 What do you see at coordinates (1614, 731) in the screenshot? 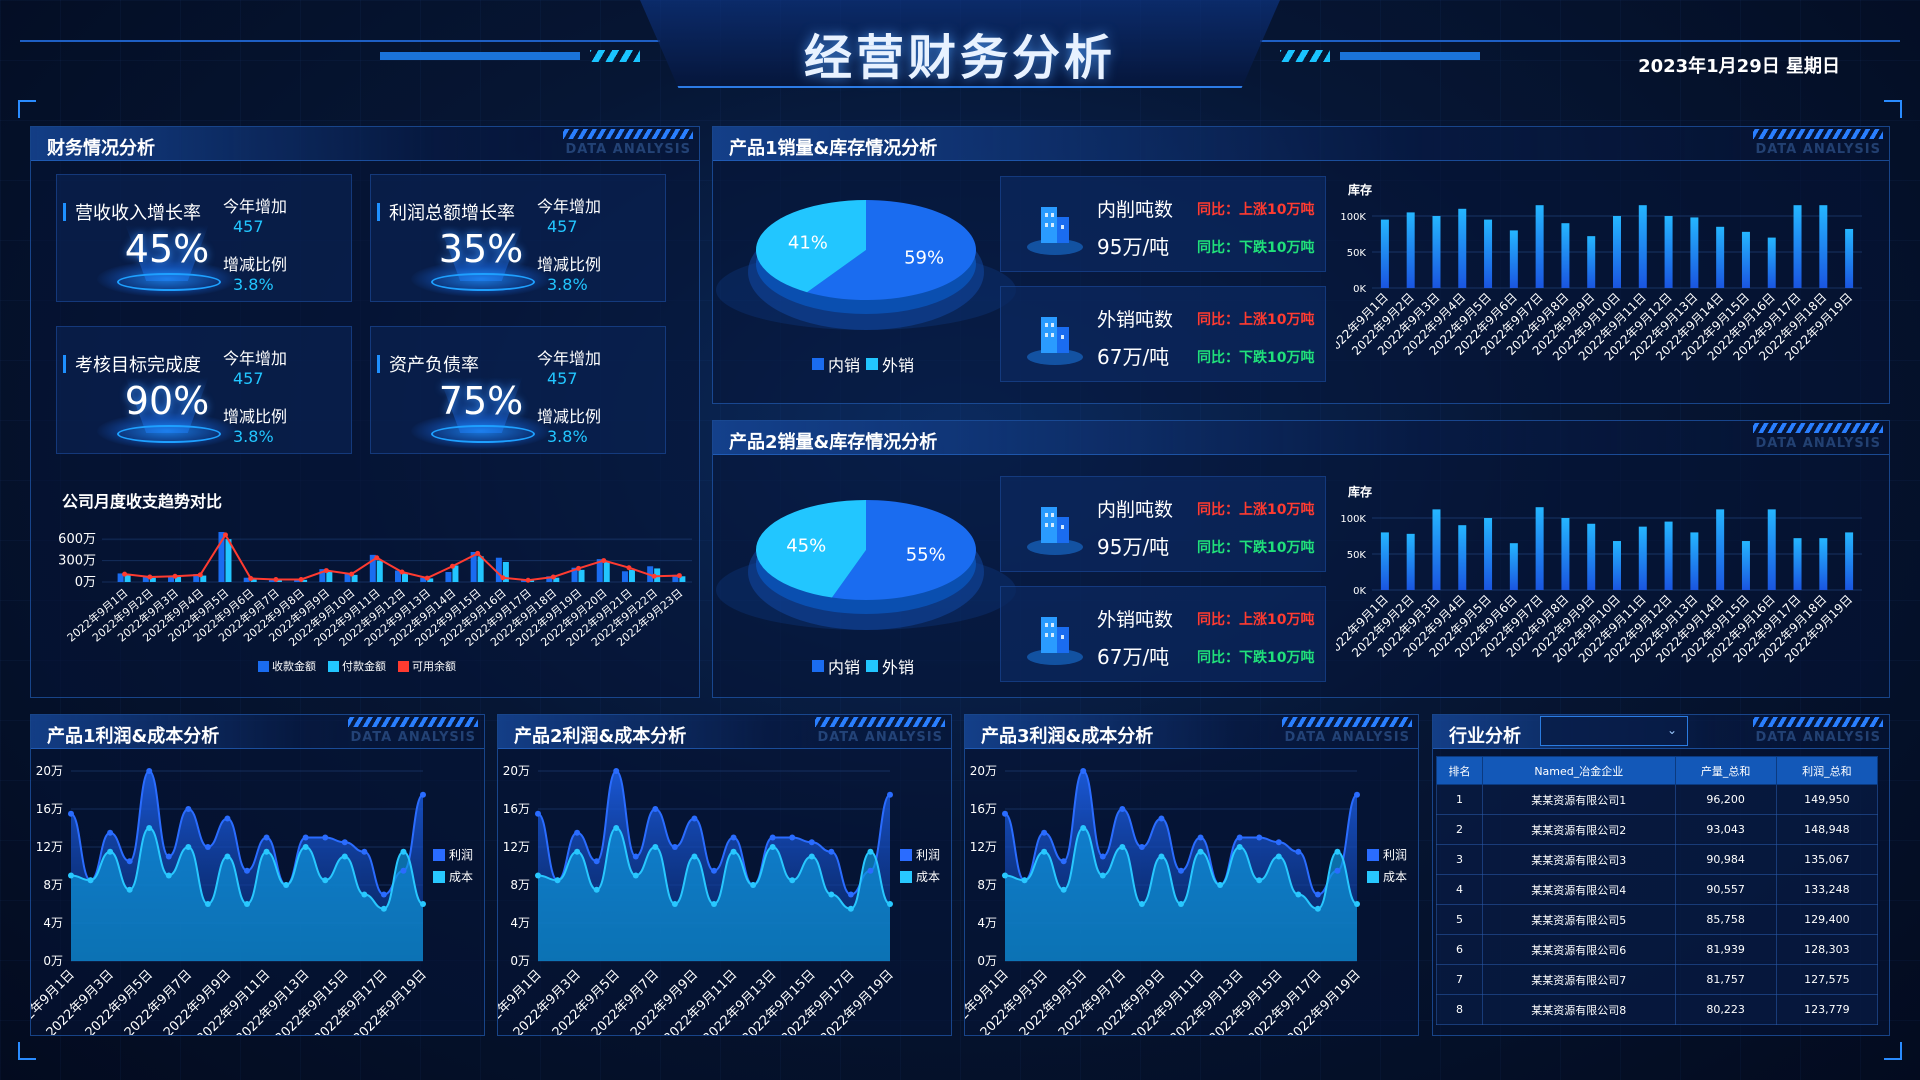
I see `industry-select: ⌄` at bounding box center [1614, 731].